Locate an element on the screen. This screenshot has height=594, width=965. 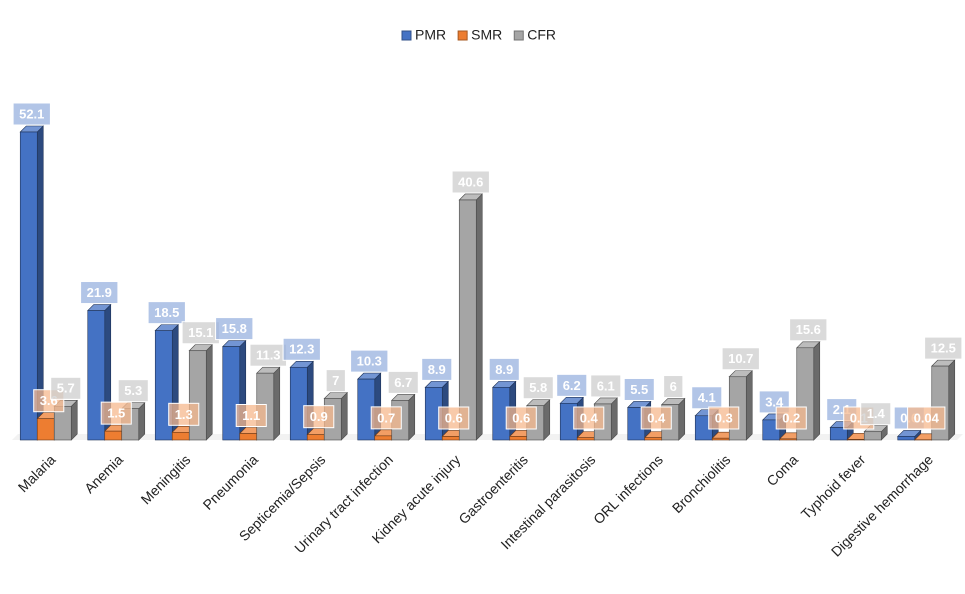
data-label: 6.7 is located at coordinates (403, 382).